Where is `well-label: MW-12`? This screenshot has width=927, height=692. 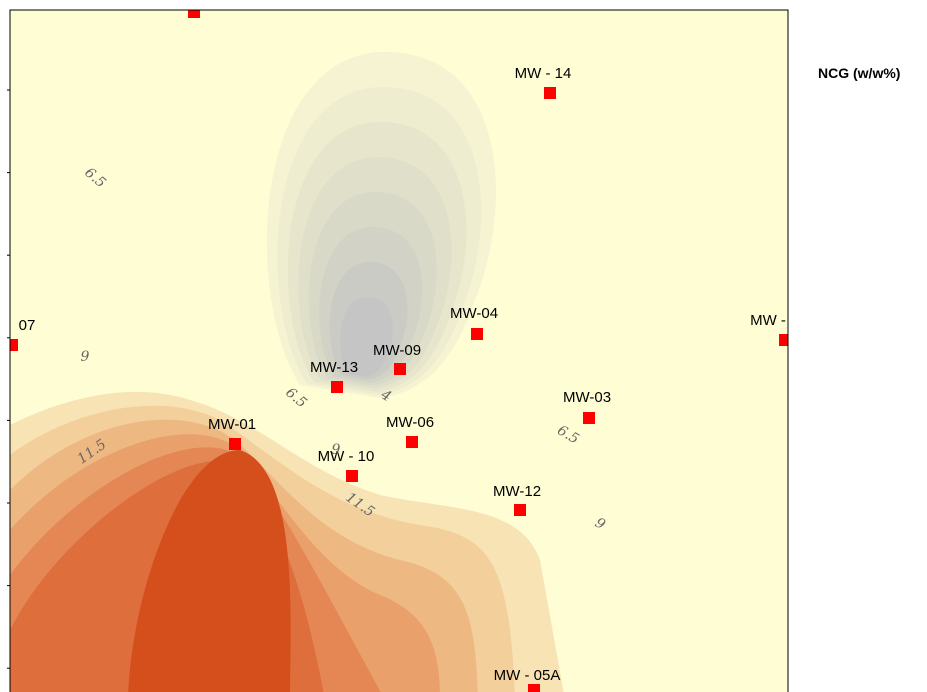 well-label: MW-12 is located at coordinates (517, 491).